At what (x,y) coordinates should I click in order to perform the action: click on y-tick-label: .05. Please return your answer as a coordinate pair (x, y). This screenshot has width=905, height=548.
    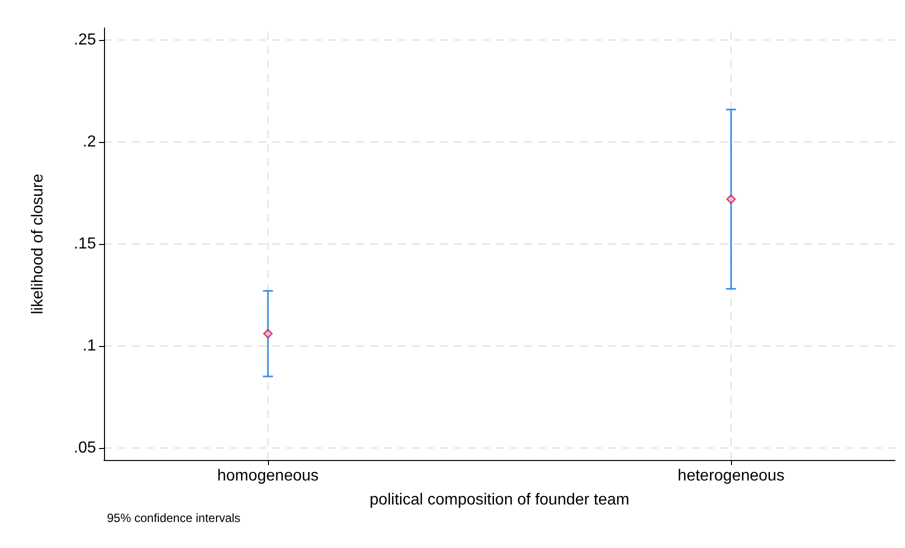
    Looking at the image, I should click on (85, 447).